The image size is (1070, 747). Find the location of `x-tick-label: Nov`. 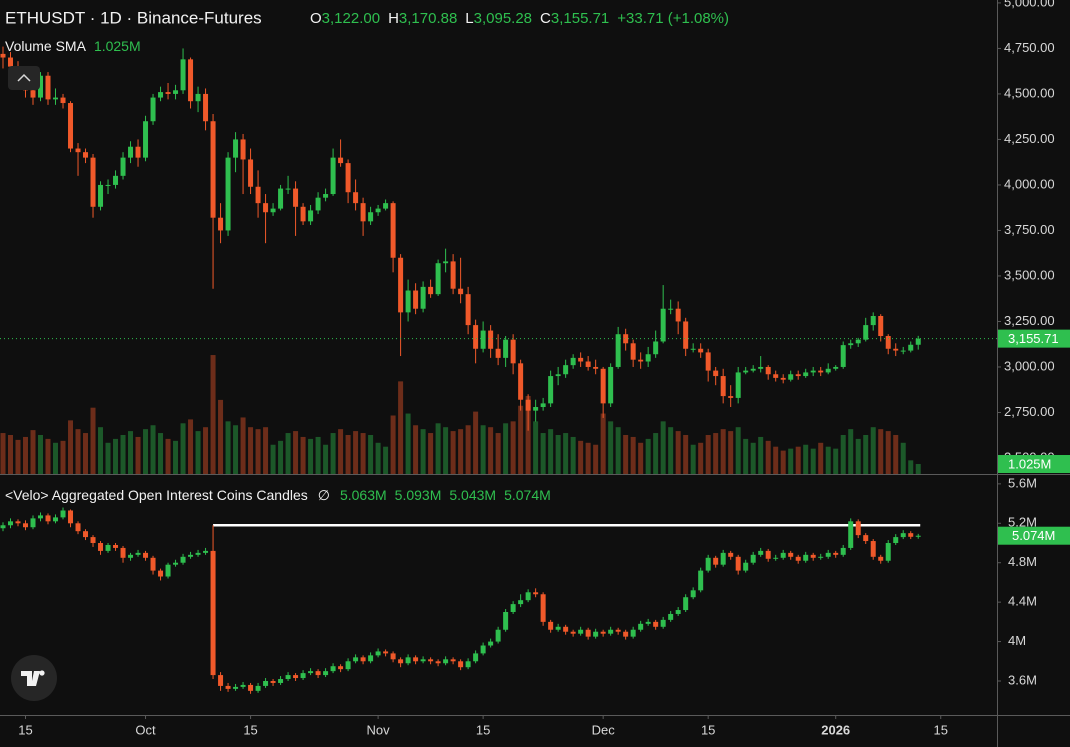

x-tick-label: Nov is located at coordinates (379, 729).